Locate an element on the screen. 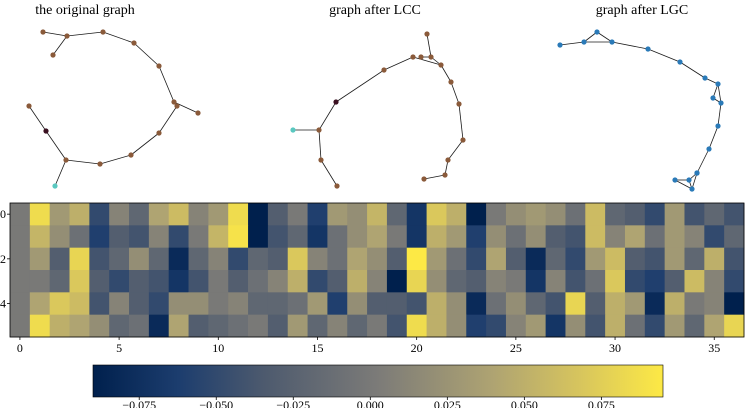  colorbar-ticks: −0.075 −0.050 −0.025 0.000 0.025 0.050 0.075 is located at coordinates (368, 402).